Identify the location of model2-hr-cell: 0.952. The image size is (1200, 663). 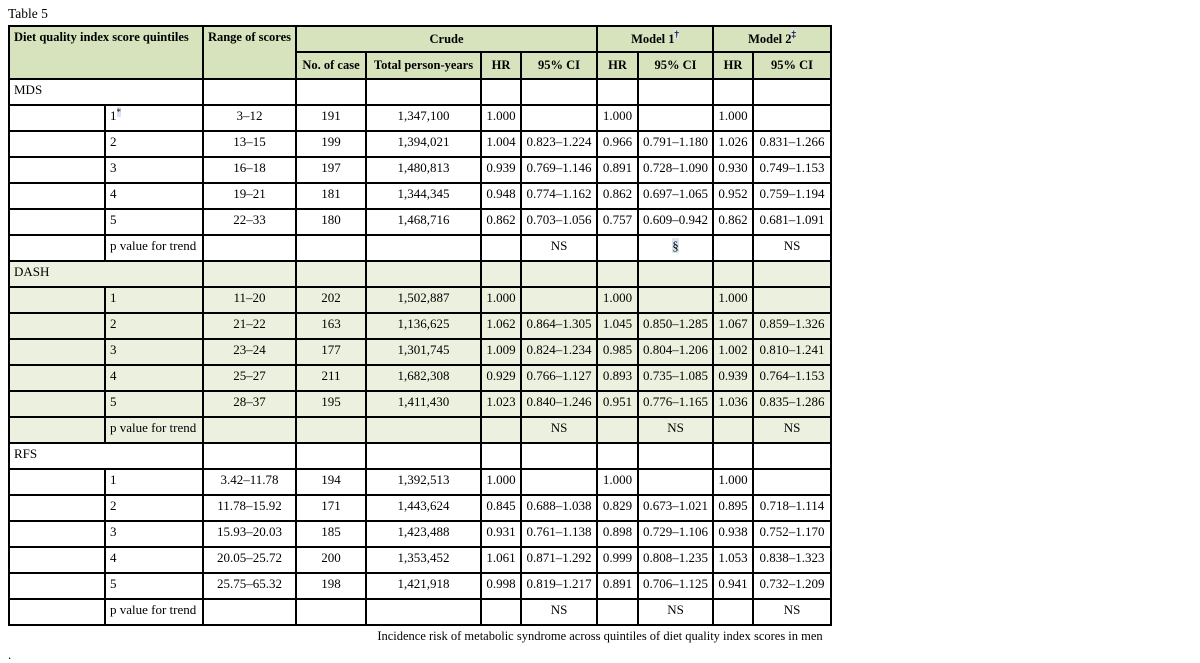
(733, 196).